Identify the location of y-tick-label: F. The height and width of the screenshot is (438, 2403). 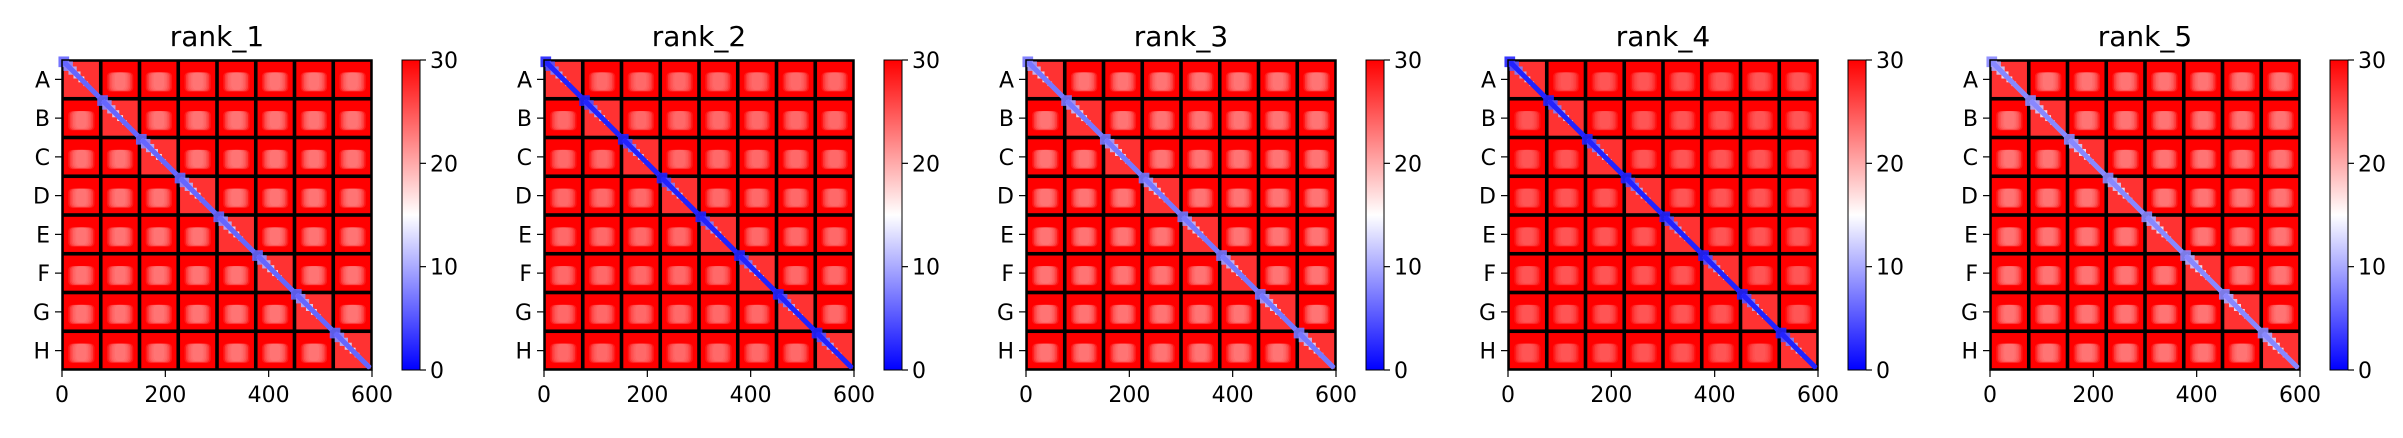
(525, 274).